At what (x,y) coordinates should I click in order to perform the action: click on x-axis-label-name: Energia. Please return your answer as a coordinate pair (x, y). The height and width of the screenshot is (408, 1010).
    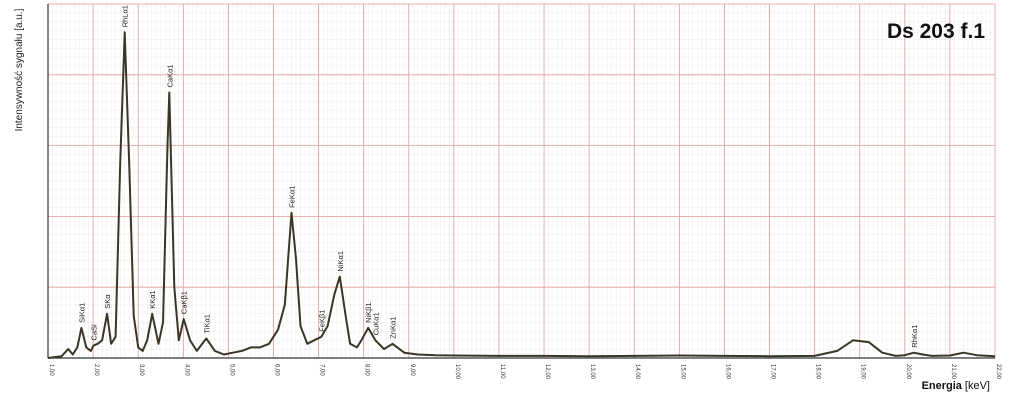
    Looking at the image, I should click on (942, 386).